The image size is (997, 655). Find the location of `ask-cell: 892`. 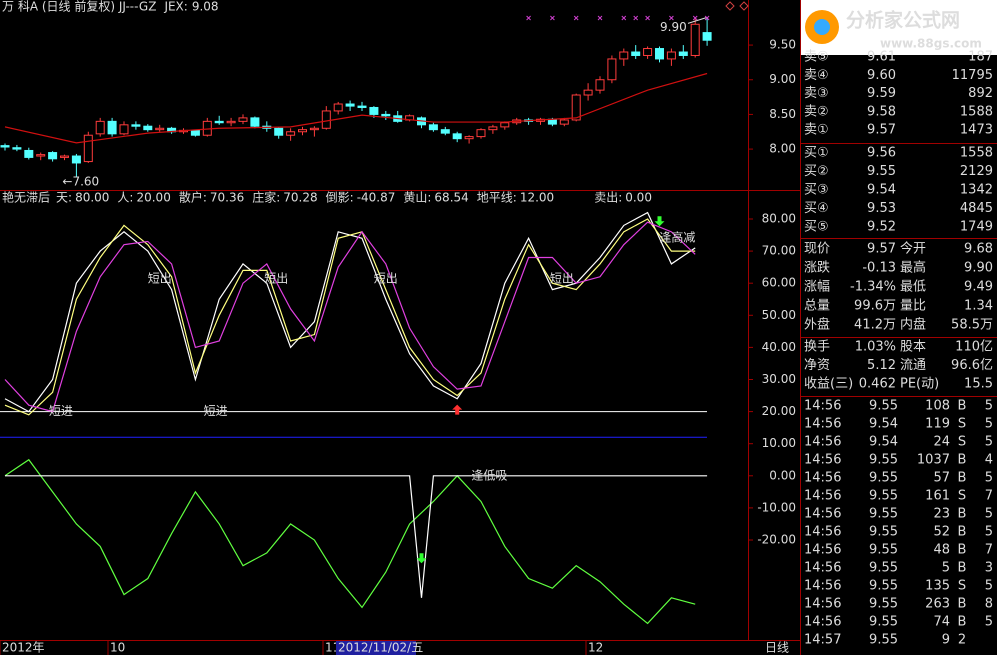

ask-cell: 892 is located at coordinates (980, 93).